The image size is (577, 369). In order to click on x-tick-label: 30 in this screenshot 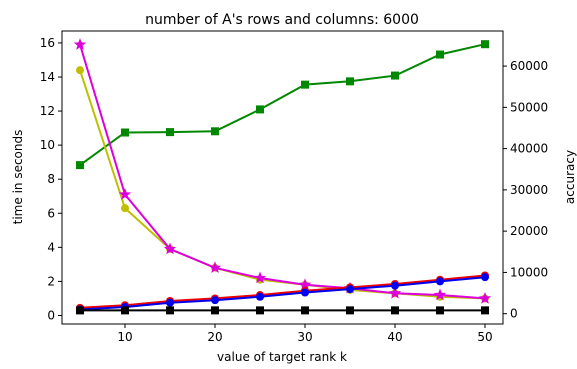, I will do `click(304, 337)`.